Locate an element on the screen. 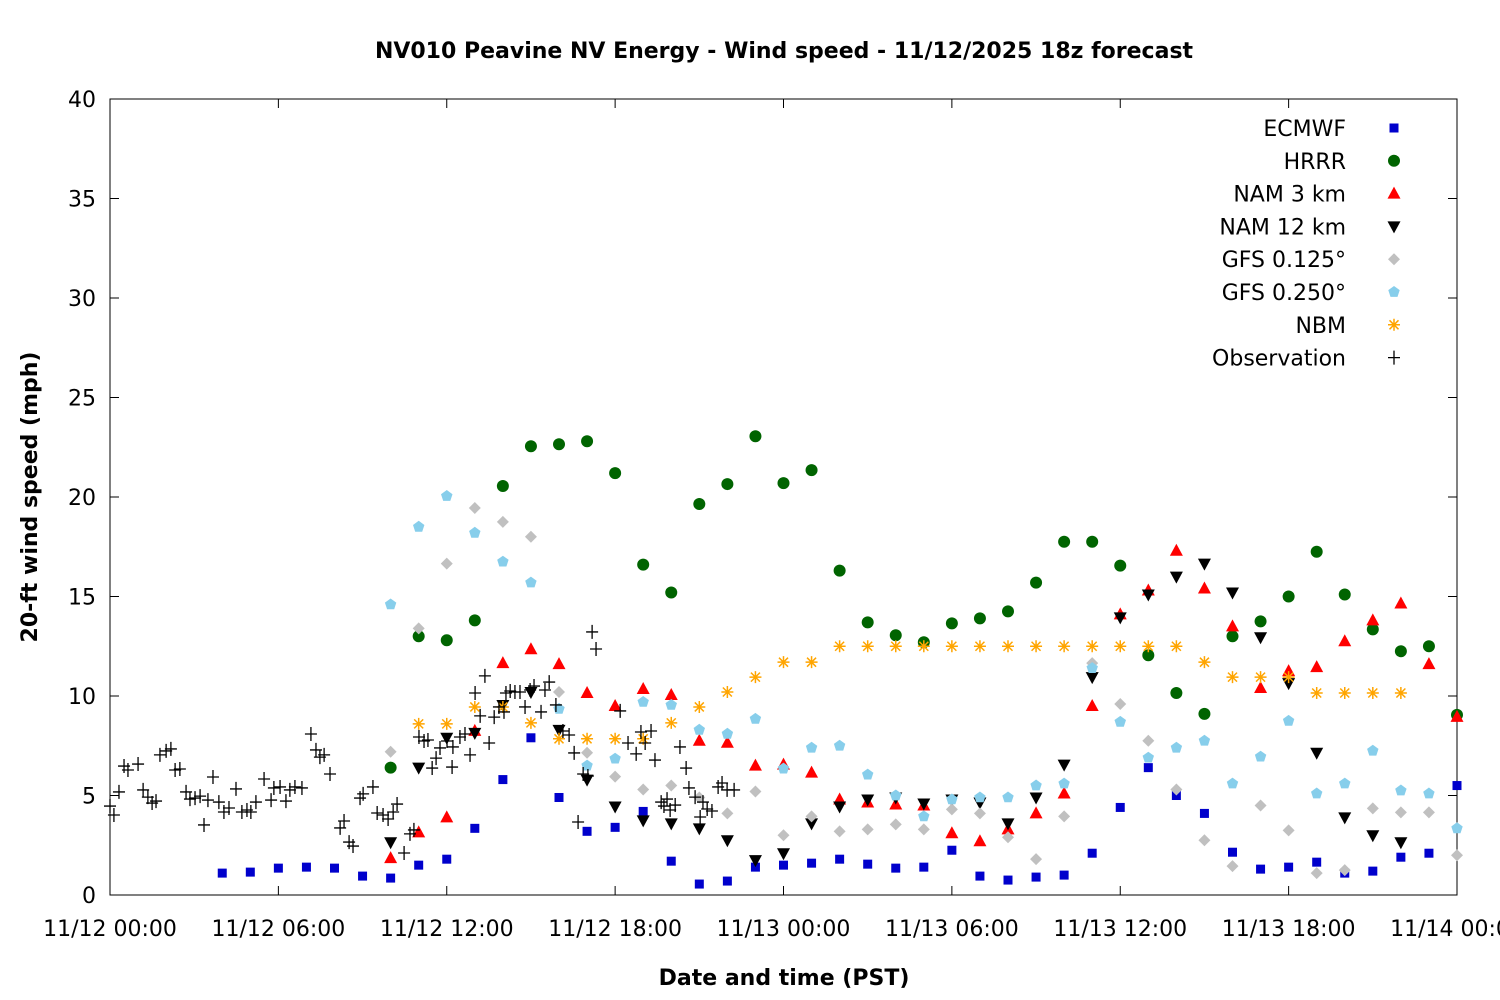 The height and width of the screenshot is (1000, 1500). series-nbm is located at coordinates (909, 692).